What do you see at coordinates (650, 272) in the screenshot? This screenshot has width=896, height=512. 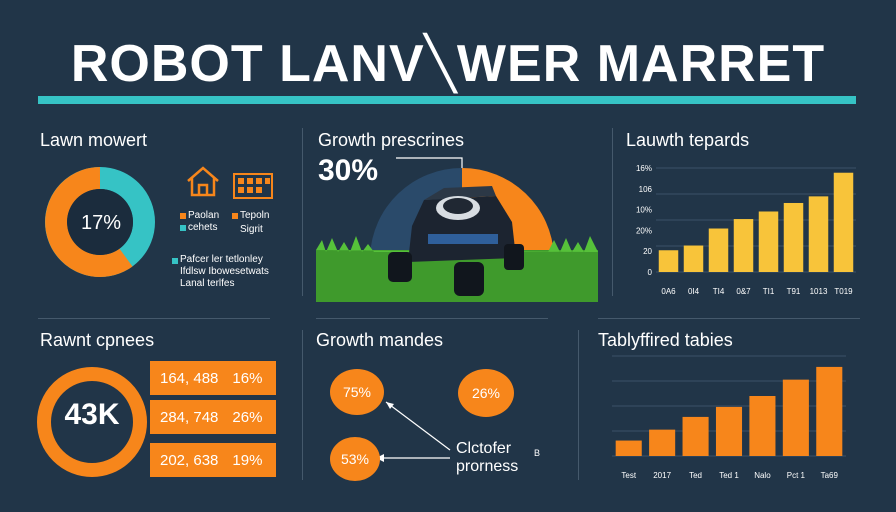 I see `y-tick-label: 0` at bounding box center [650, 272].